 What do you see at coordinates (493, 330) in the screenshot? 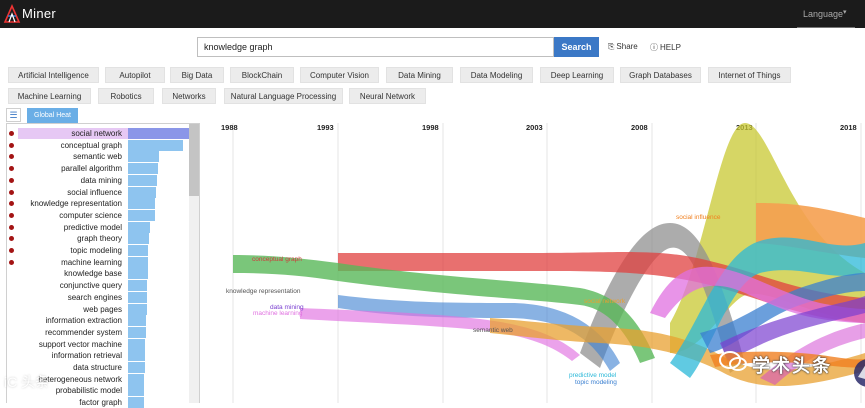
I see `stream-label-semantic-web: semantic web` at bounding box center [493, 330].